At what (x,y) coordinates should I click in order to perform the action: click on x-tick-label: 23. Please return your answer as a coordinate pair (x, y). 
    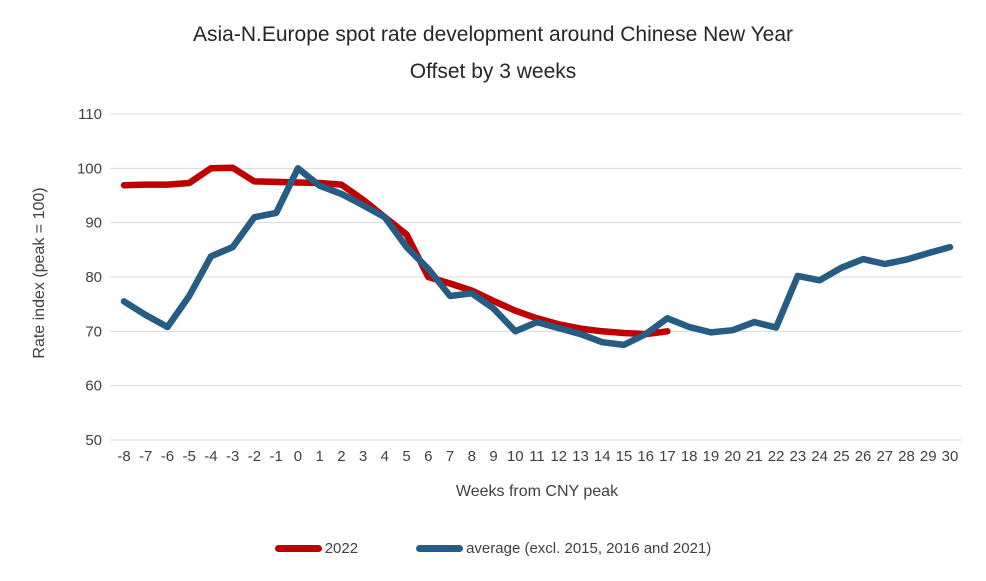
    Looking at the image, I should click on (797, 456).